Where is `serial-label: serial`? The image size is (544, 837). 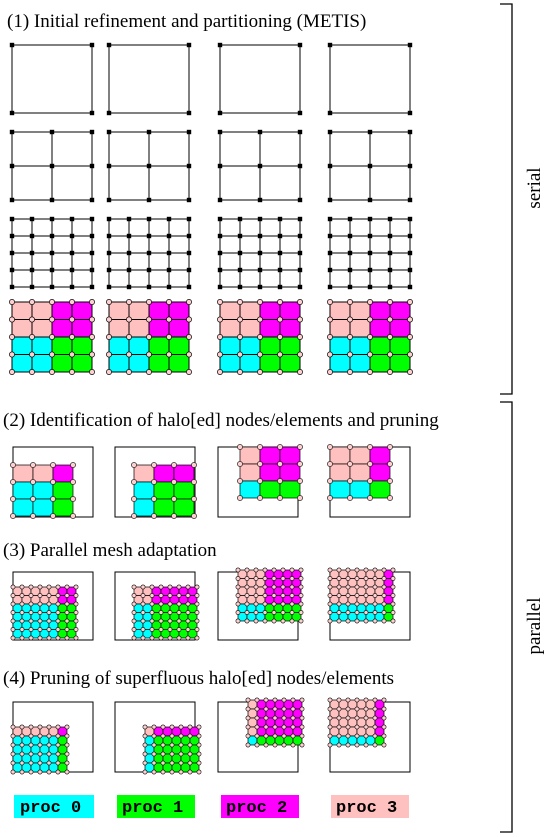
serial-label: serial is located at coordinates (534, 187).